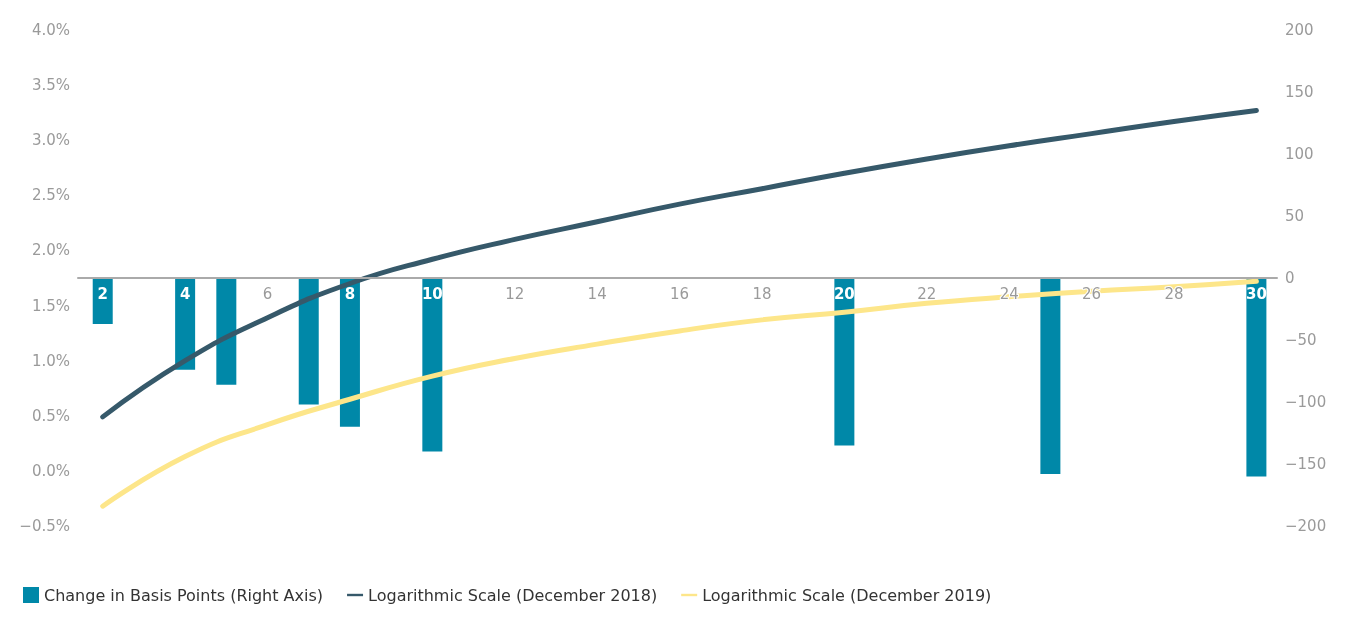 Image resolution: width=1360 pixels, height=624 pixels. I want to click on x-tick-label: 12, so click(515, 293).